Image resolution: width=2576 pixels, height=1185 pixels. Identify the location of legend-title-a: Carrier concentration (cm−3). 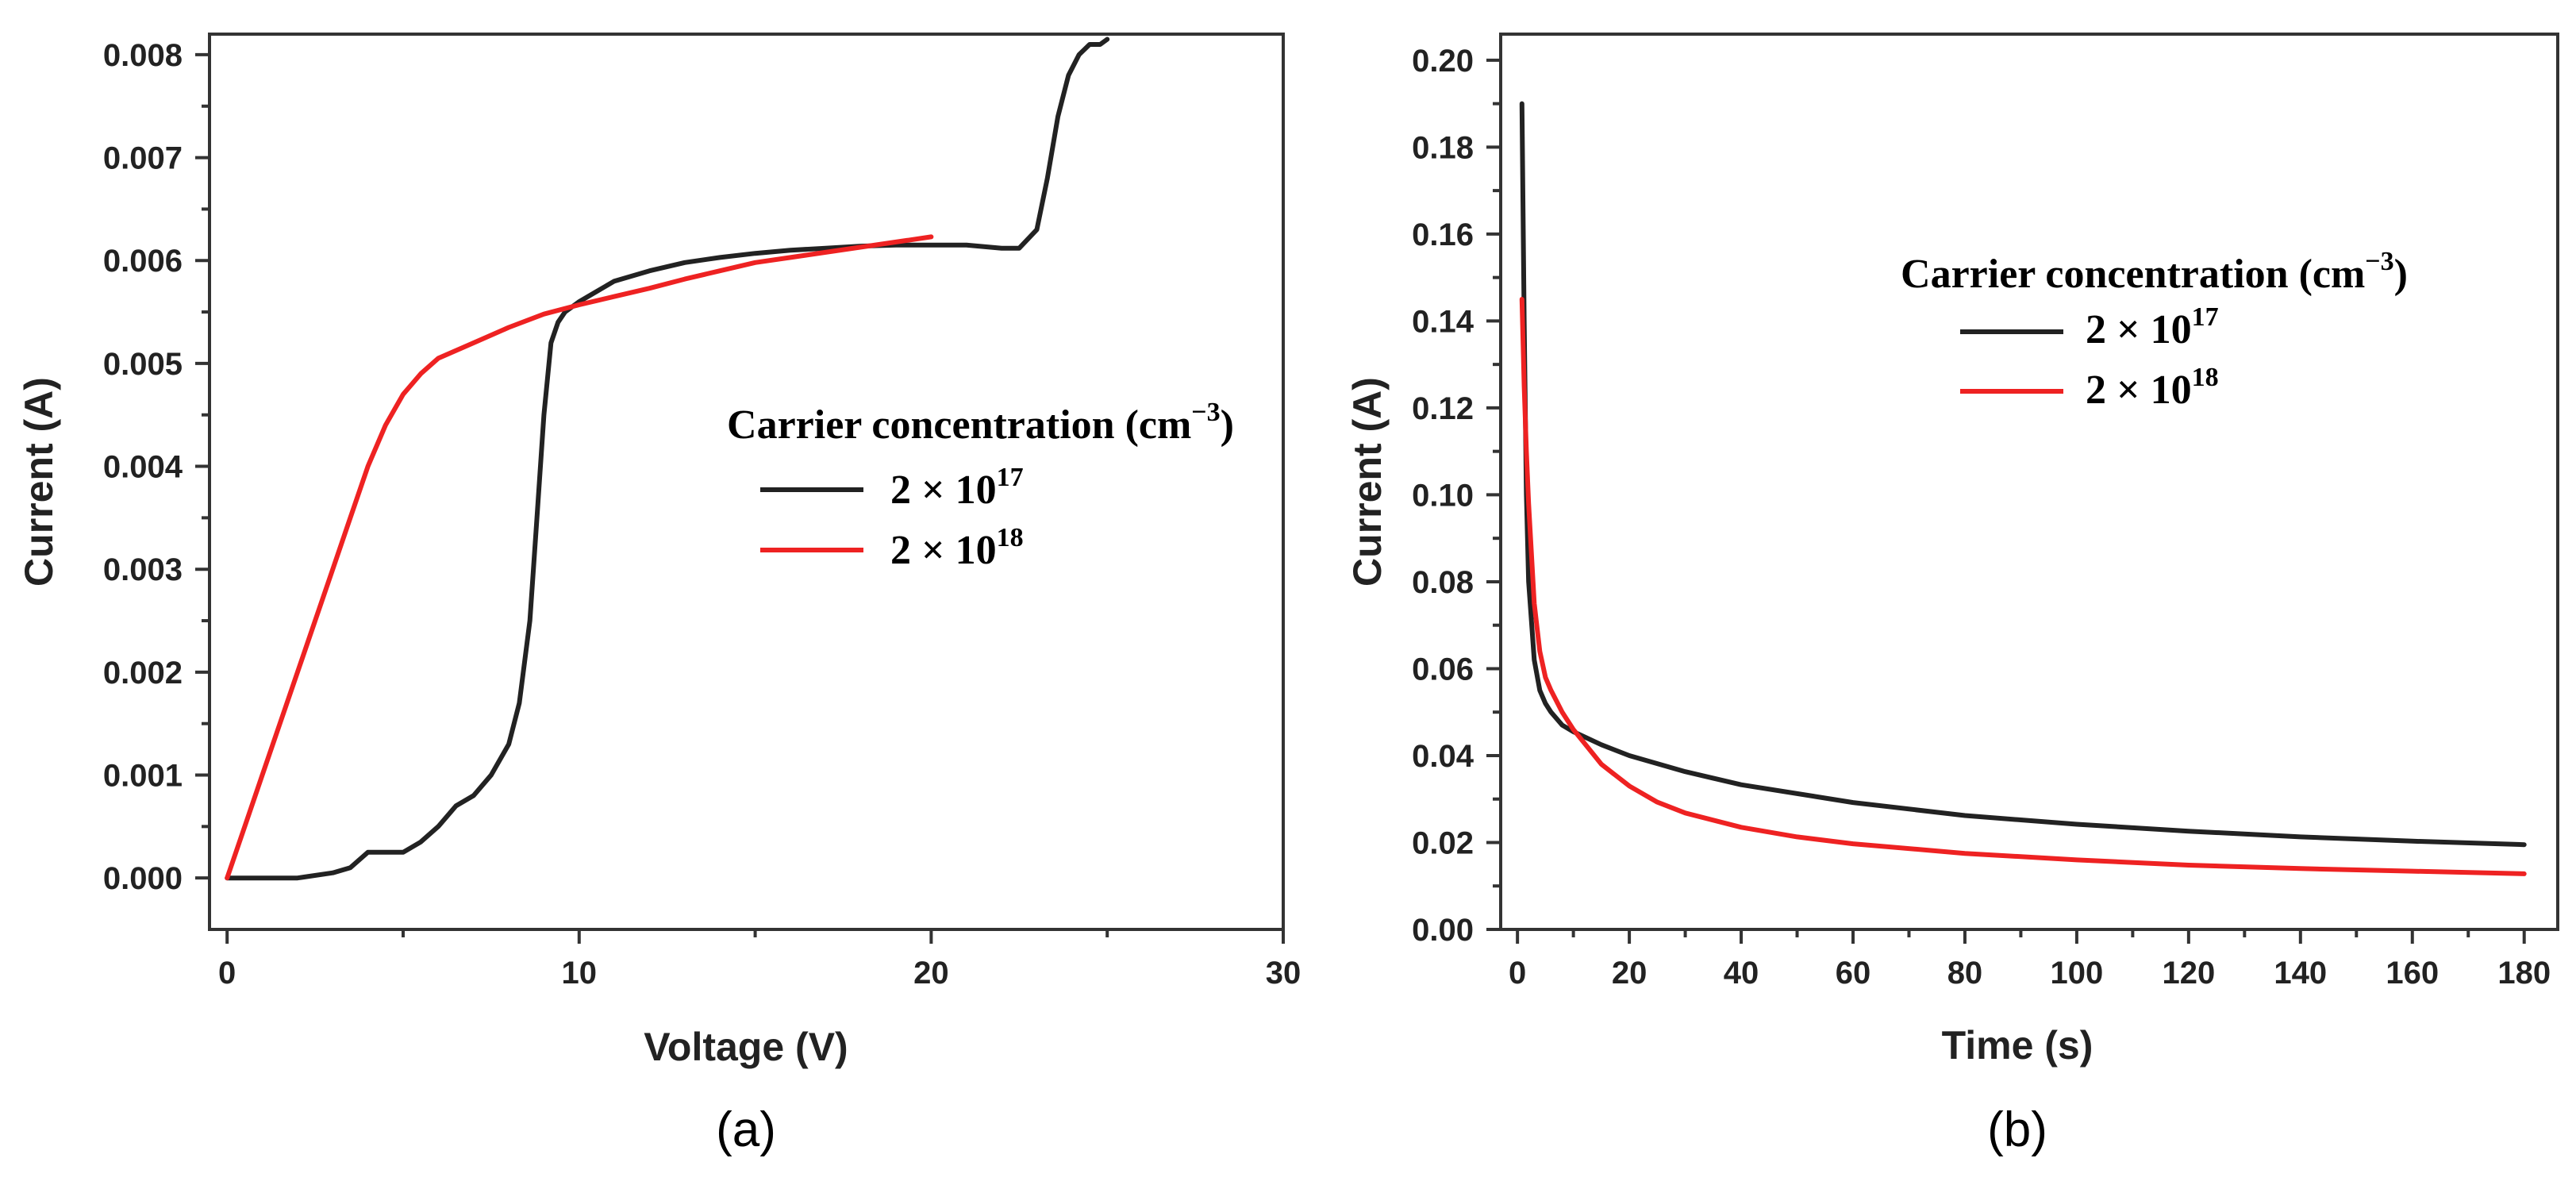
(980, 423).